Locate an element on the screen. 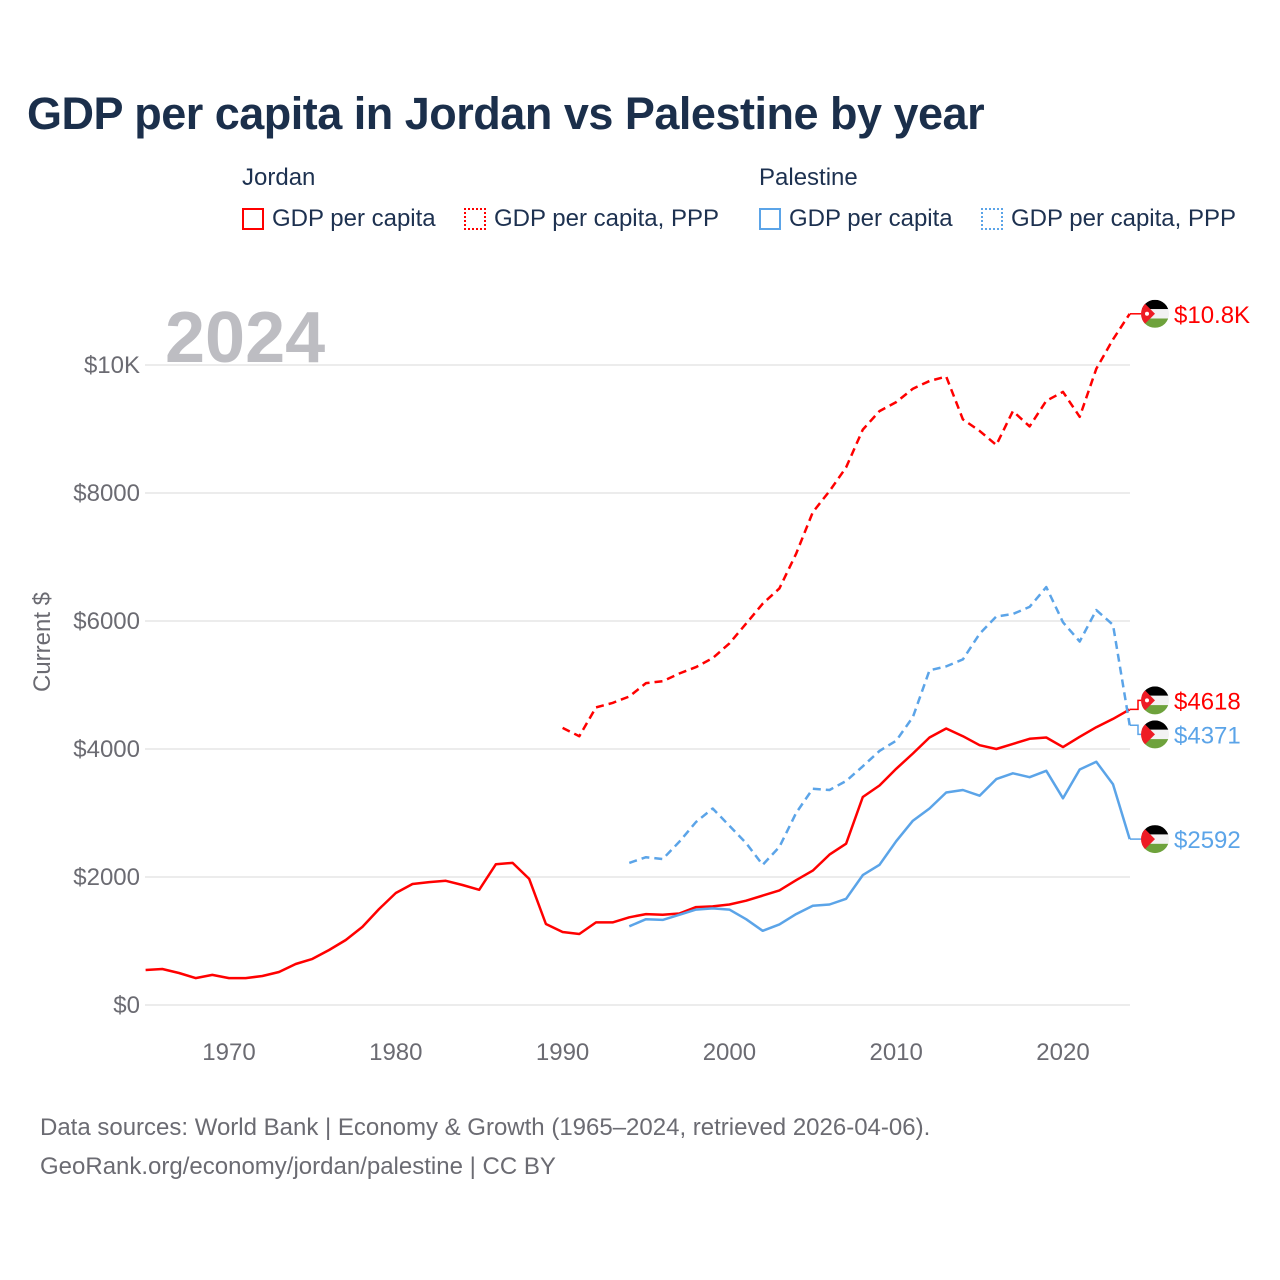 Image resolution: width=1280 pixels, height=1280 pixels. x-tick-label: 1990 is located at coordinates (562, 1052).